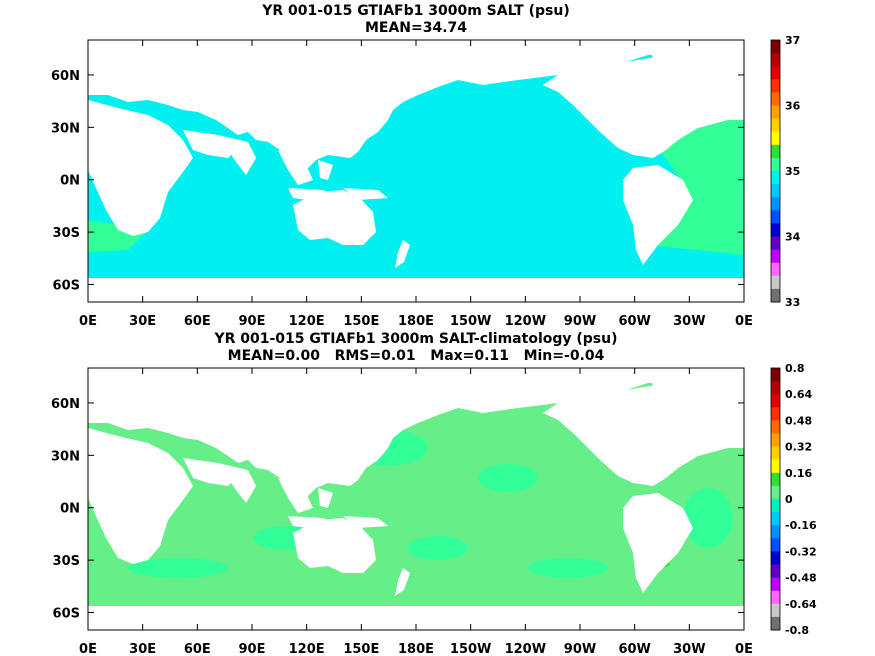 The image size is (875, 656). Describe the element at coordinates (797, 630) in the screenshot. I see `colorbar-label: -0.8` at that location.